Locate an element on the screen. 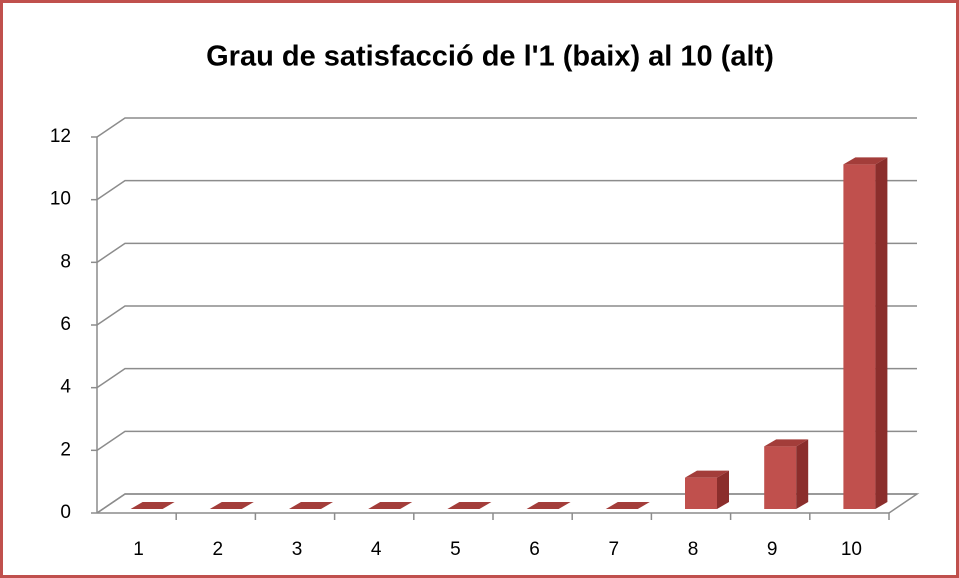  x-tick-label: 7 is located at coordinates (614, 549).